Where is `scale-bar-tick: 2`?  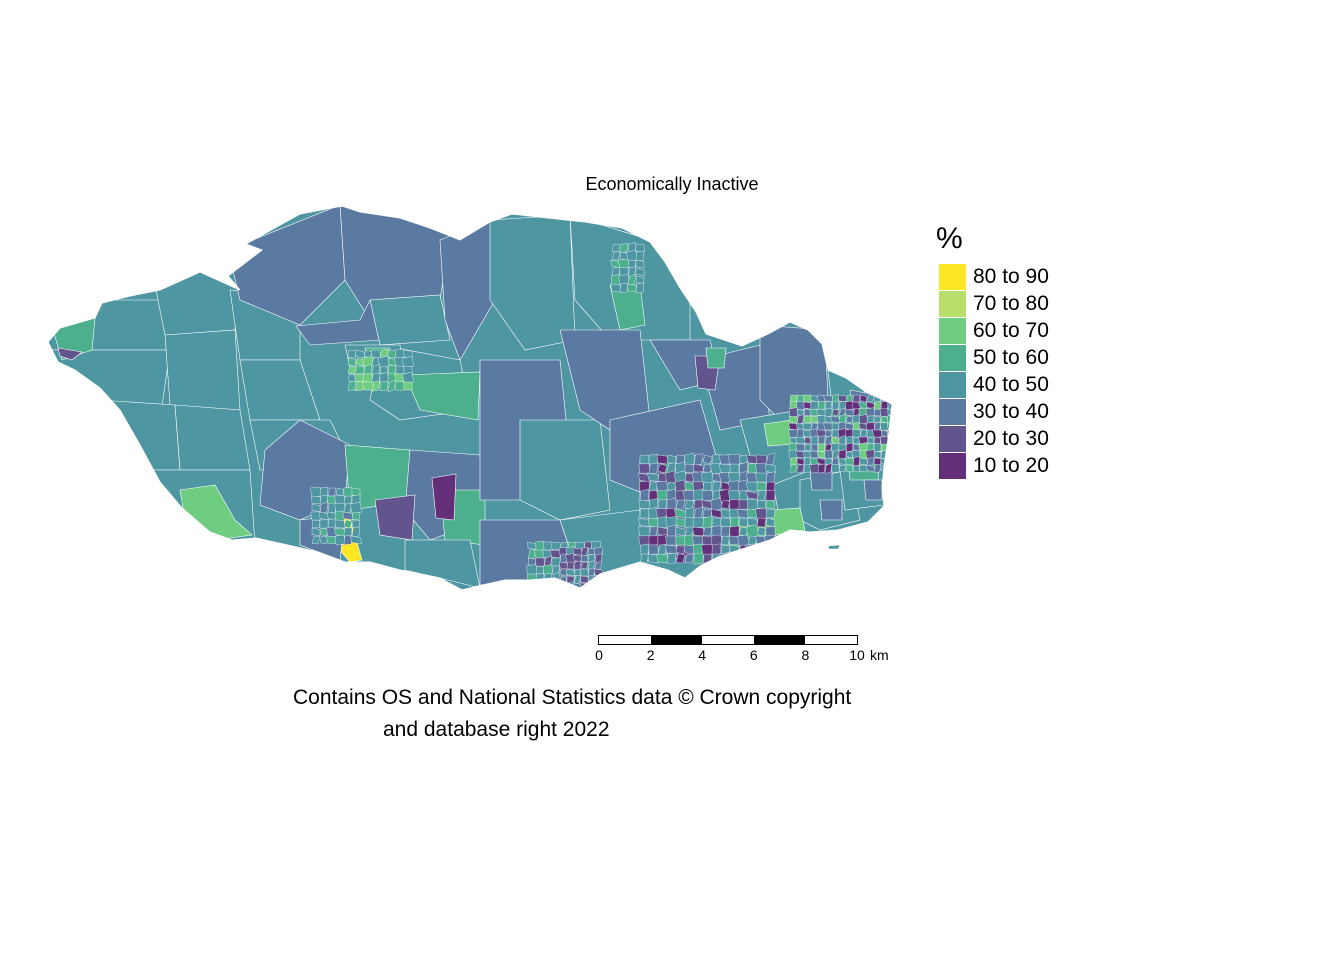 scale-bar-tick: 2 is located at coordinates (650, 655).